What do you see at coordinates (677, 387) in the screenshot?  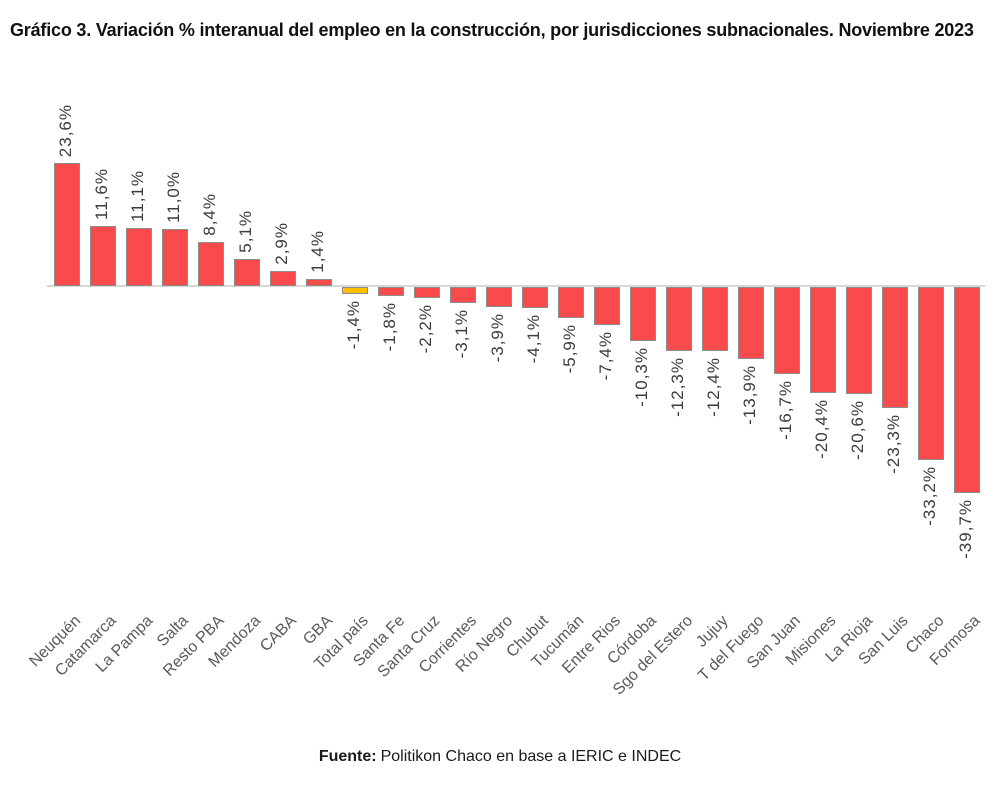 I see `bar-value-label: -12,3%` at bounding box center [677, 387].